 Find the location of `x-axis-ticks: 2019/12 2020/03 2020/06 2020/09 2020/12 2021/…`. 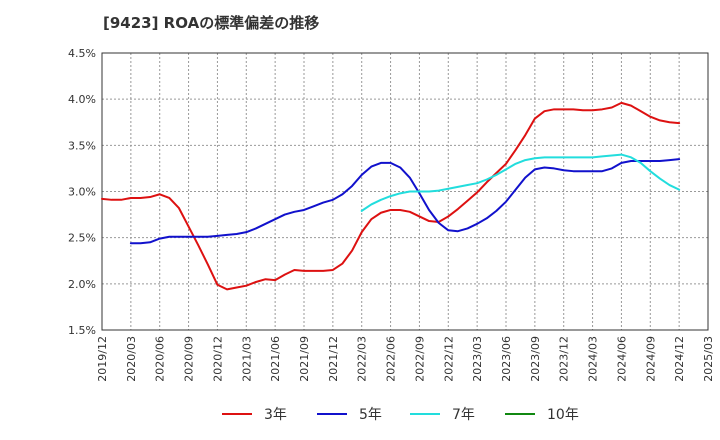

x-axis-ticks: 2019/12 2020/03 2020/06 2020/09 2020/12 2021/… is located at coordinates (405, 359).